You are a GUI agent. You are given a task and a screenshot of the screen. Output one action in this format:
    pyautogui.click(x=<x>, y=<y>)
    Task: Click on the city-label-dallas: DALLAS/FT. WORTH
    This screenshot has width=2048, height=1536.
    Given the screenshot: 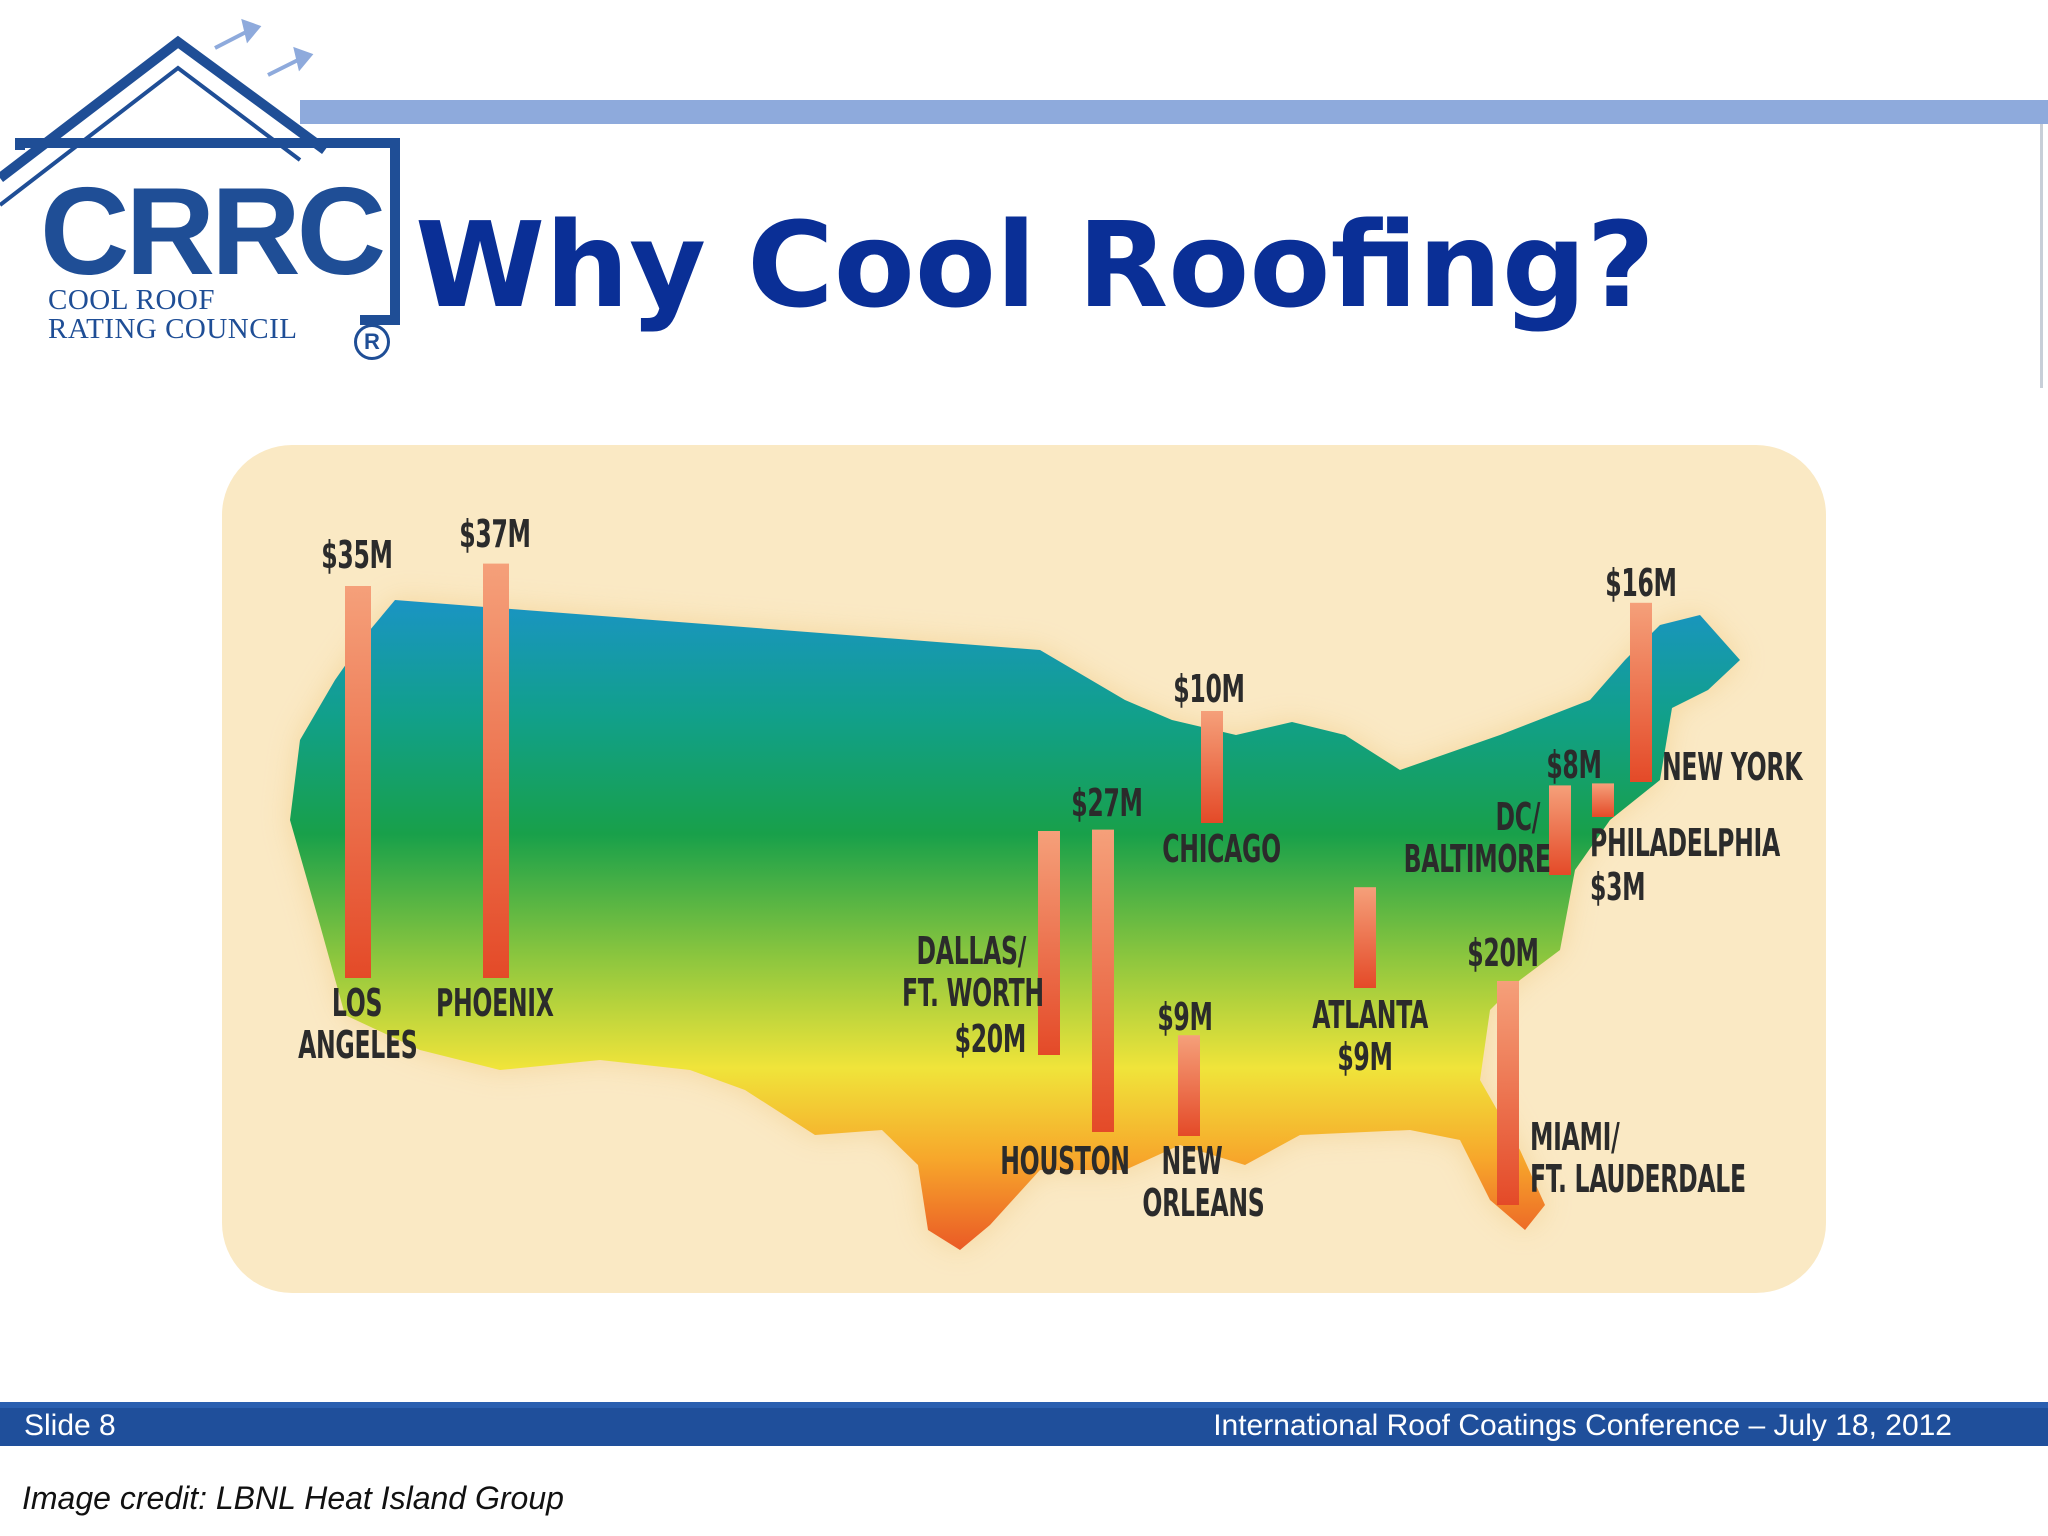 What is the action you would take?
    pyautogui.click(x=973, y=972)
    